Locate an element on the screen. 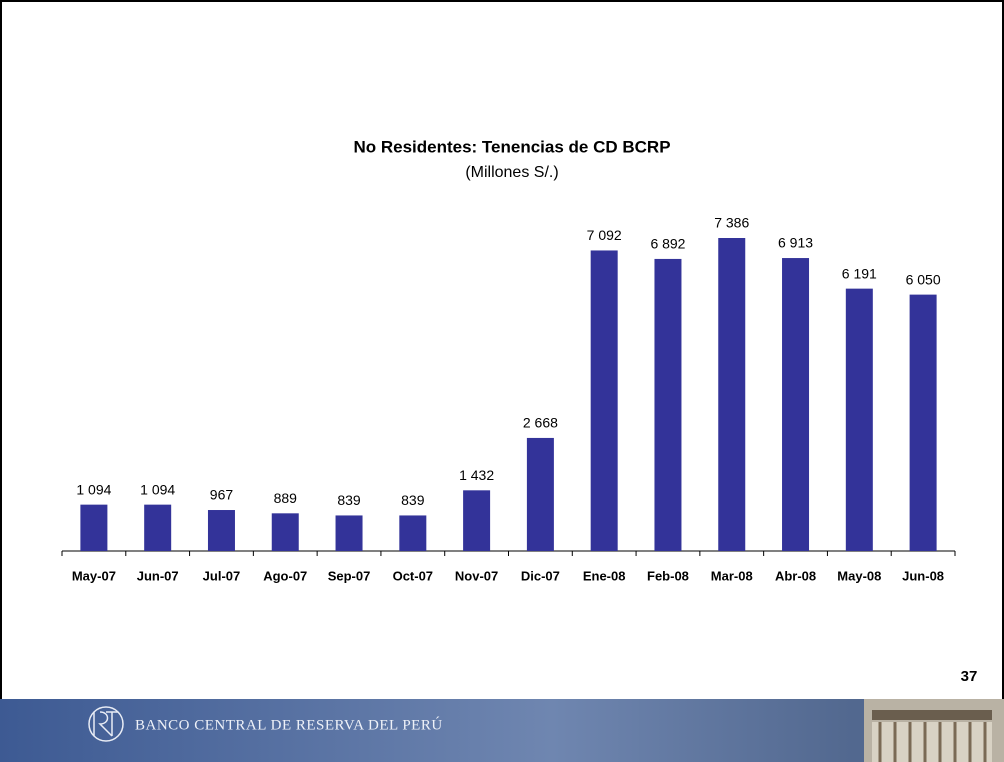  chart-title: No Residentes: Tenencias de CD BCRP is located at coordinates (511, 146).